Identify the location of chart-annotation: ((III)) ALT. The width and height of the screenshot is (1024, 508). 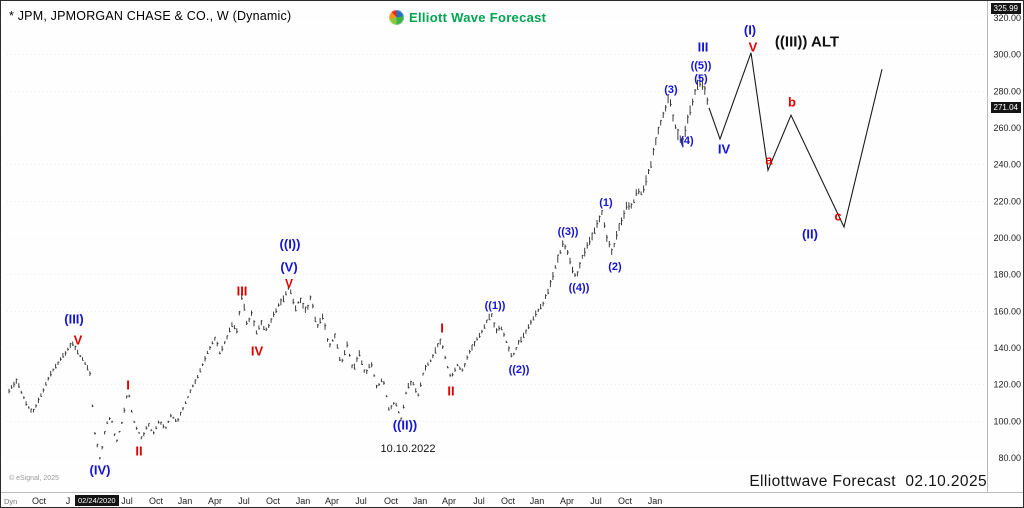
(807, 41).